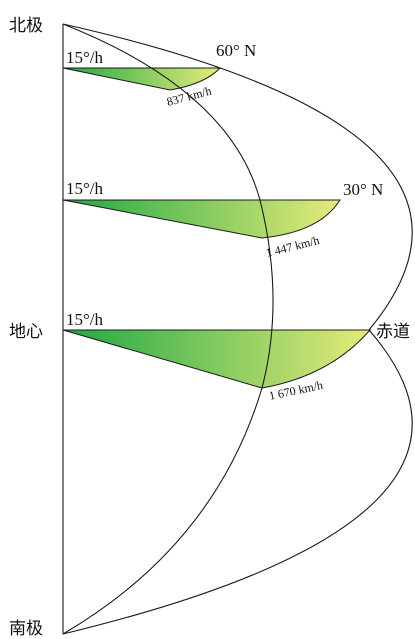  Describe the element at coordinates (217, 359) in the screenshot. I see `sector-equator` at that location.